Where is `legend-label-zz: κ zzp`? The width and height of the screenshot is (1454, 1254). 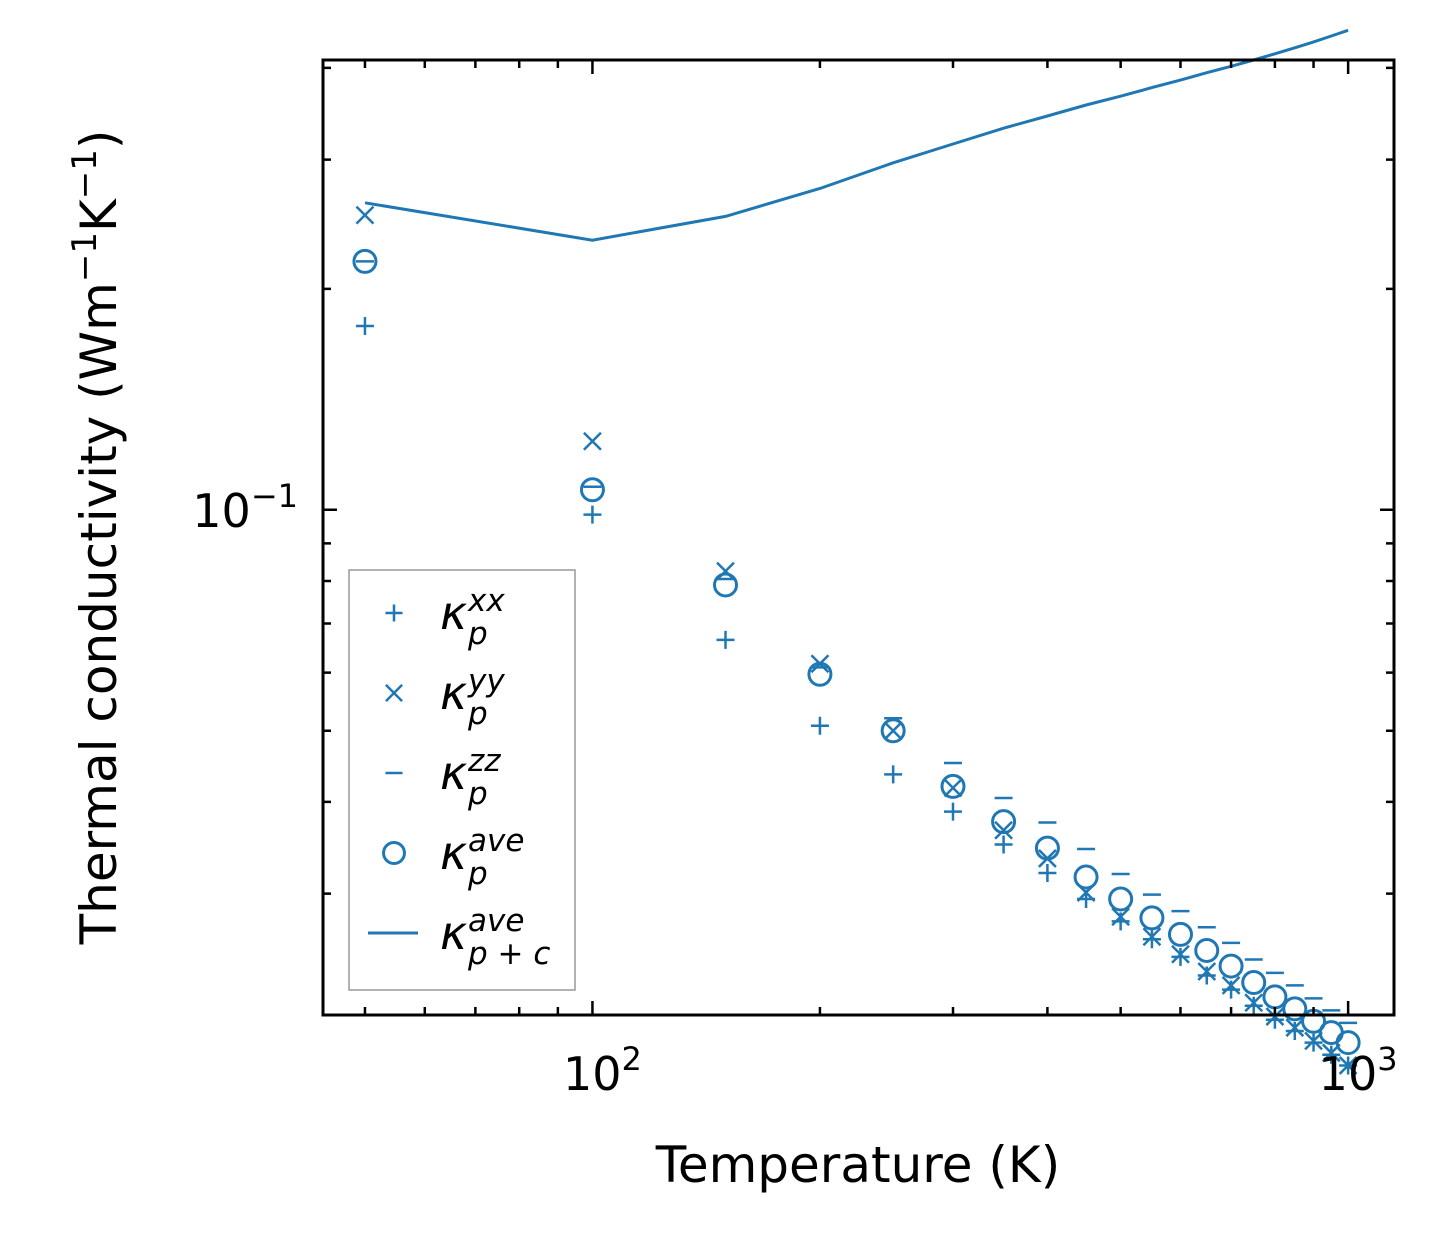
legend-label-zz: κ zzp is located at coordinates (470, 777).